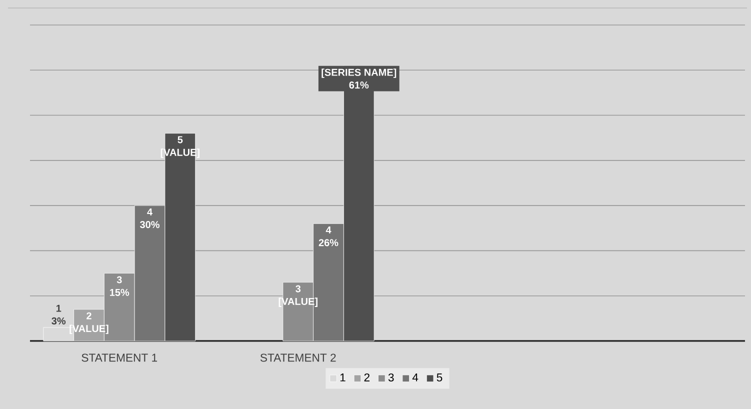 This screenshot has width=751, height=409. What do you see at coordinates (367, 377) in the screenshot?
I see `legend-label: 2` at bounding box center [367, 377].